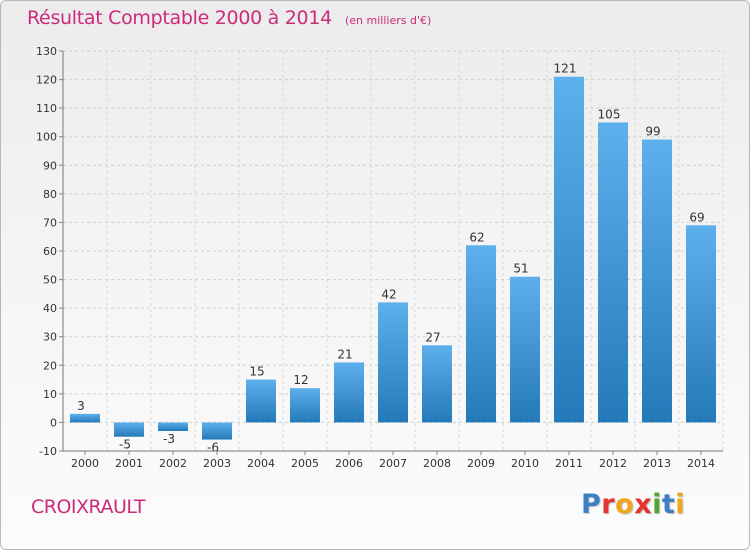  I want to click on data-label: 12, so click(300, 380).